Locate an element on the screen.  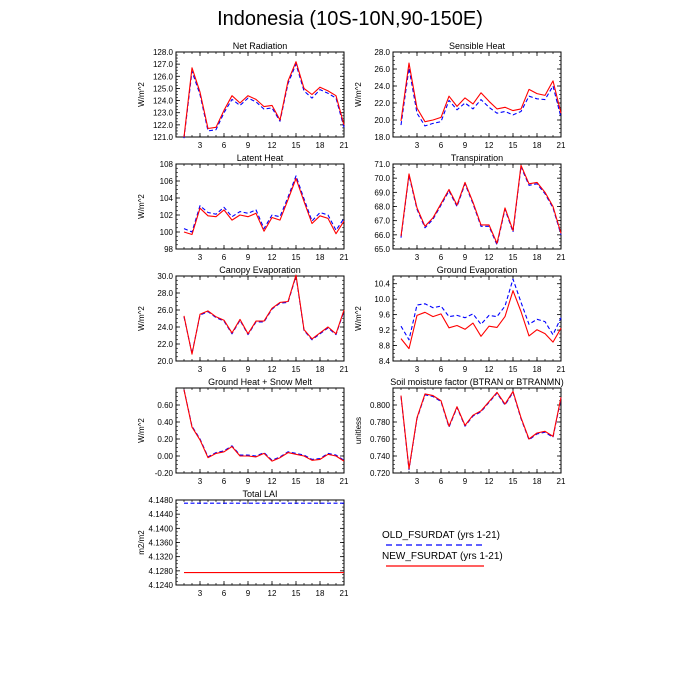
y-tick-label: 18.0 is located at coordinates (382, 137).